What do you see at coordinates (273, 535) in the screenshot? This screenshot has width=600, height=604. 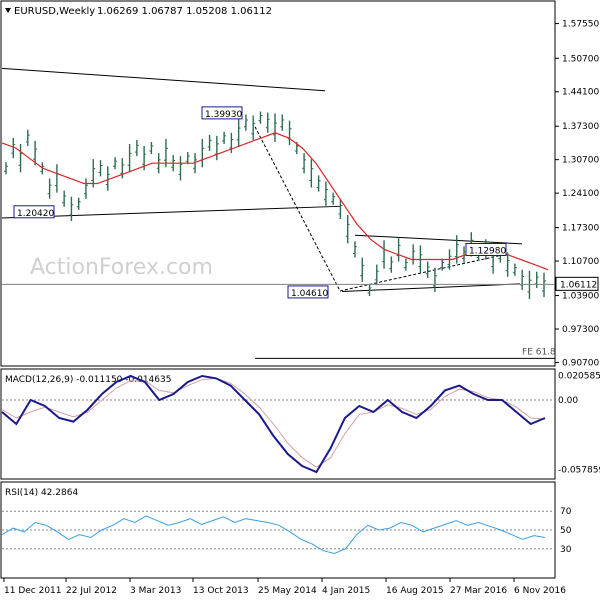 I see `rsi-line` at bounding box center [273, 535].